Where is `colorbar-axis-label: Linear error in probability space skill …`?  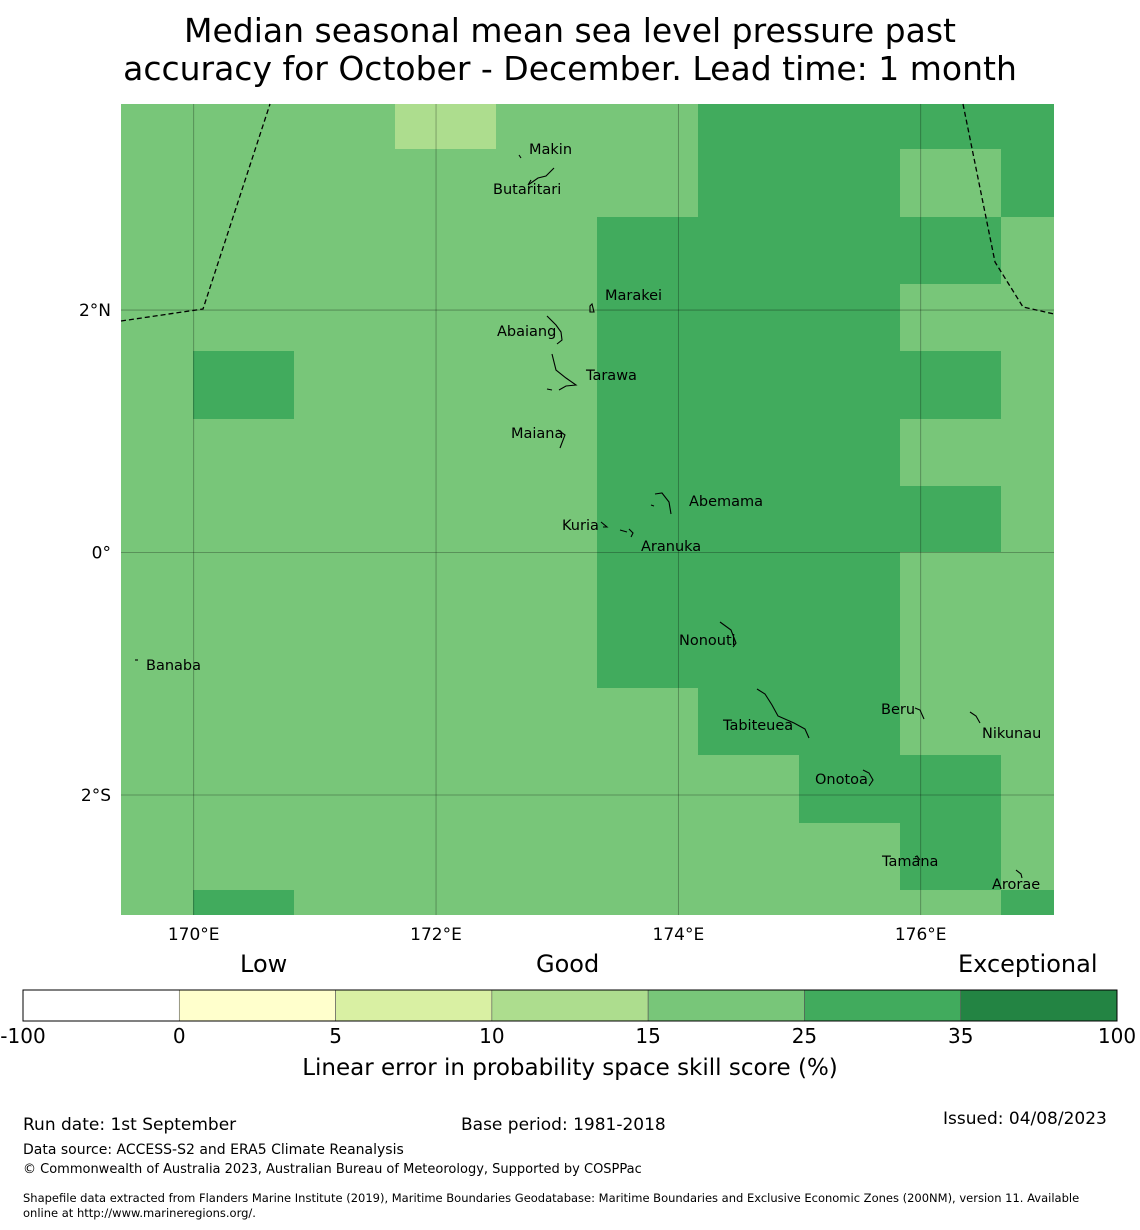 colorbar-axis-label: Linear error in probability space skill … is located at coordinates (570, 1068).